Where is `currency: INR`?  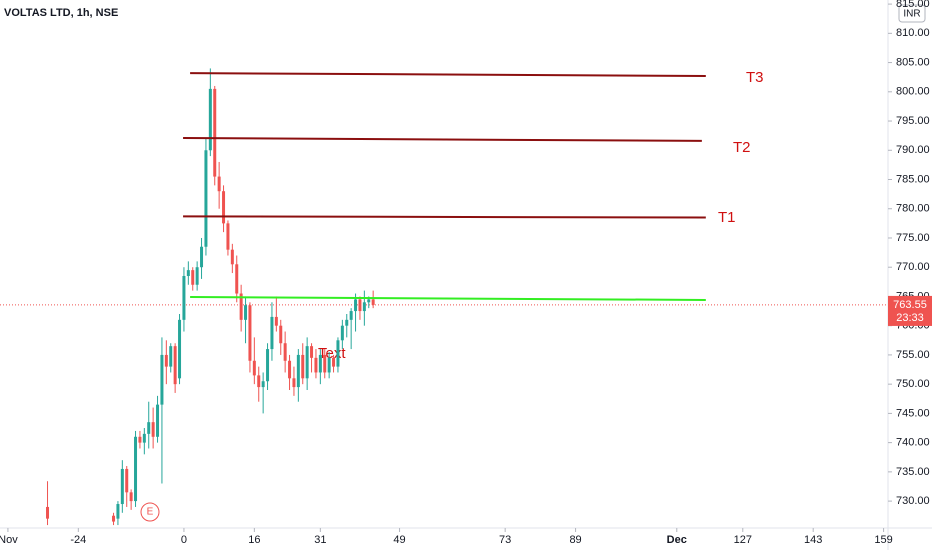 currency: INR is located at coordinates (911, 14).